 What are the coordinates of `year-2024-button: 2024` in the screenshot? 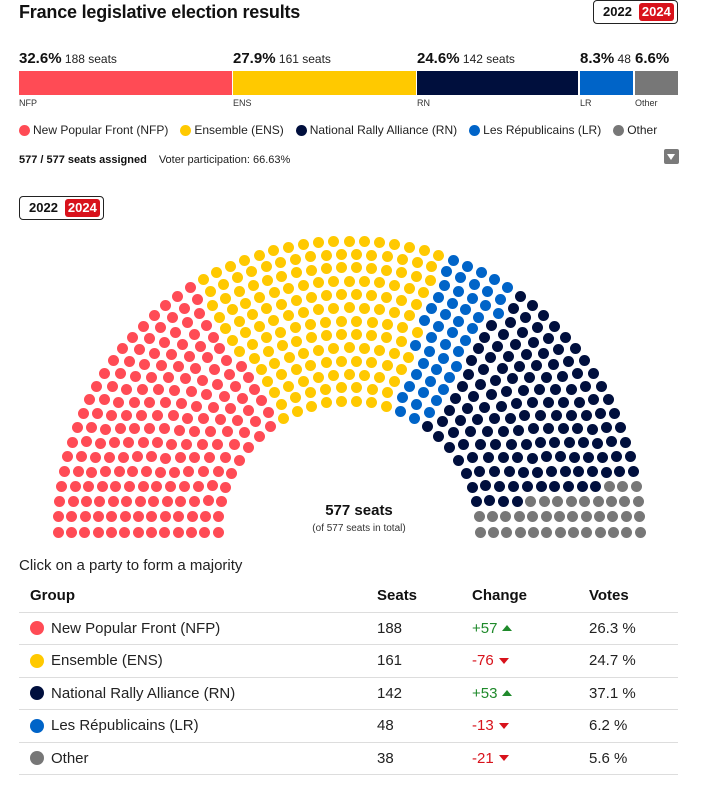 It's located at (656, 12).